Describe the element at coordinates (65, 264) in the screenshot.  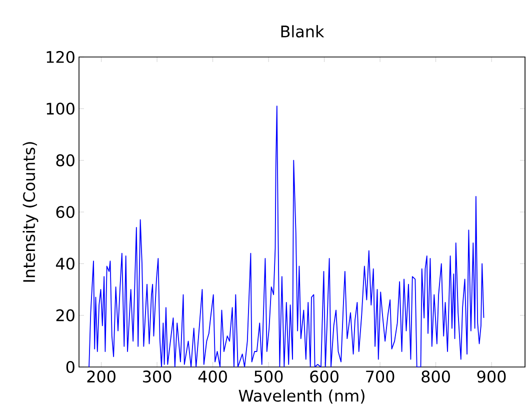
I see `y-tick-label: 40` at that location.